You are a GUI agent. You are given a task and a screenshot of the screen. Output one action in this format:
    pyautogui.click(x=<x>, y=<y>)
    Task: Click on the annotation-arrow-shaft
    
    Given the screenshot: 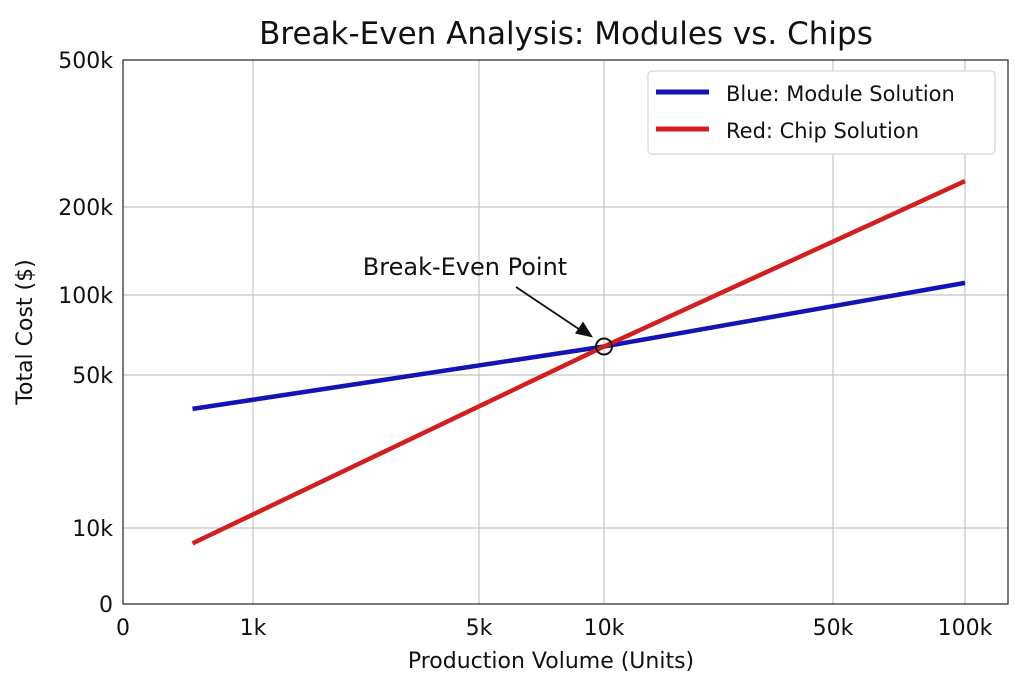 What is the action you would take?
    pyautogui.click(x=550, y=310)
    